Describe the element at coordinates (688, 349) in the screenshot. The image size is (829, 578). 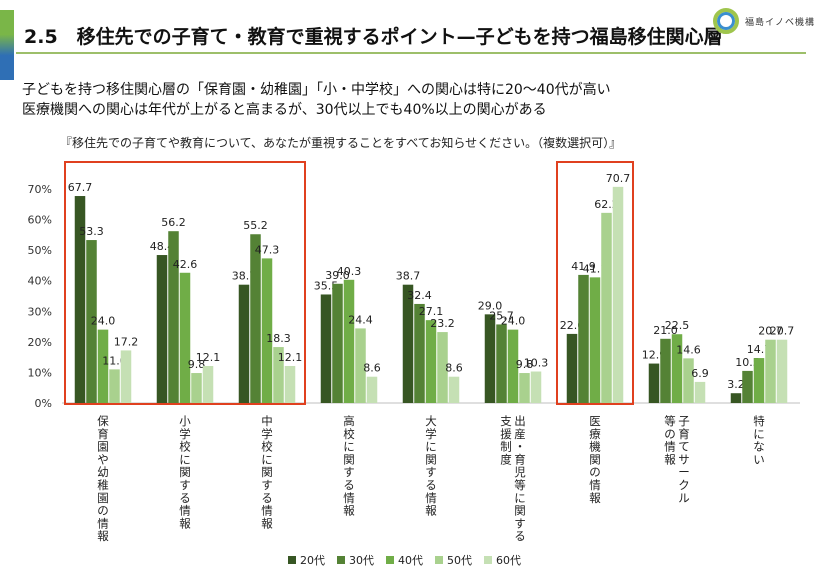
I see `data-label: 14.6` at that location.